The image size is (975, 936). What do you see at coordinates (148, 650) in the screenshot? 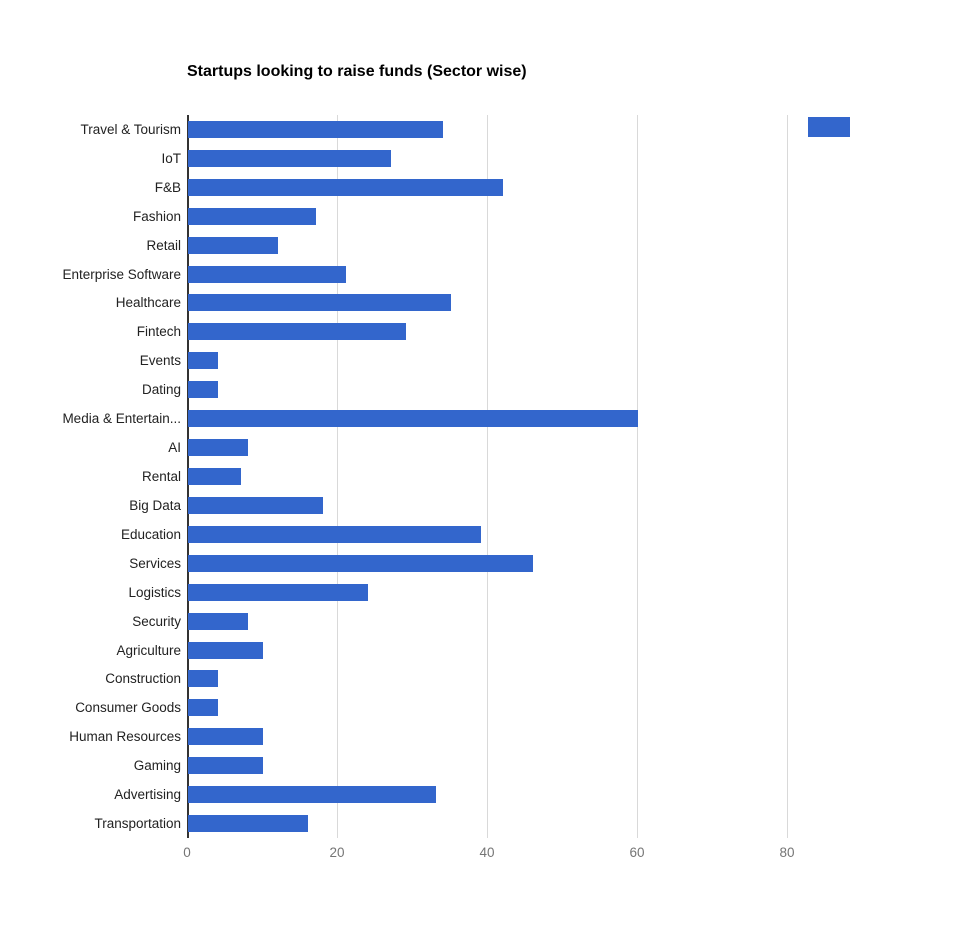
I see `category-label: Agriculture` at bounding box center [148, 650].